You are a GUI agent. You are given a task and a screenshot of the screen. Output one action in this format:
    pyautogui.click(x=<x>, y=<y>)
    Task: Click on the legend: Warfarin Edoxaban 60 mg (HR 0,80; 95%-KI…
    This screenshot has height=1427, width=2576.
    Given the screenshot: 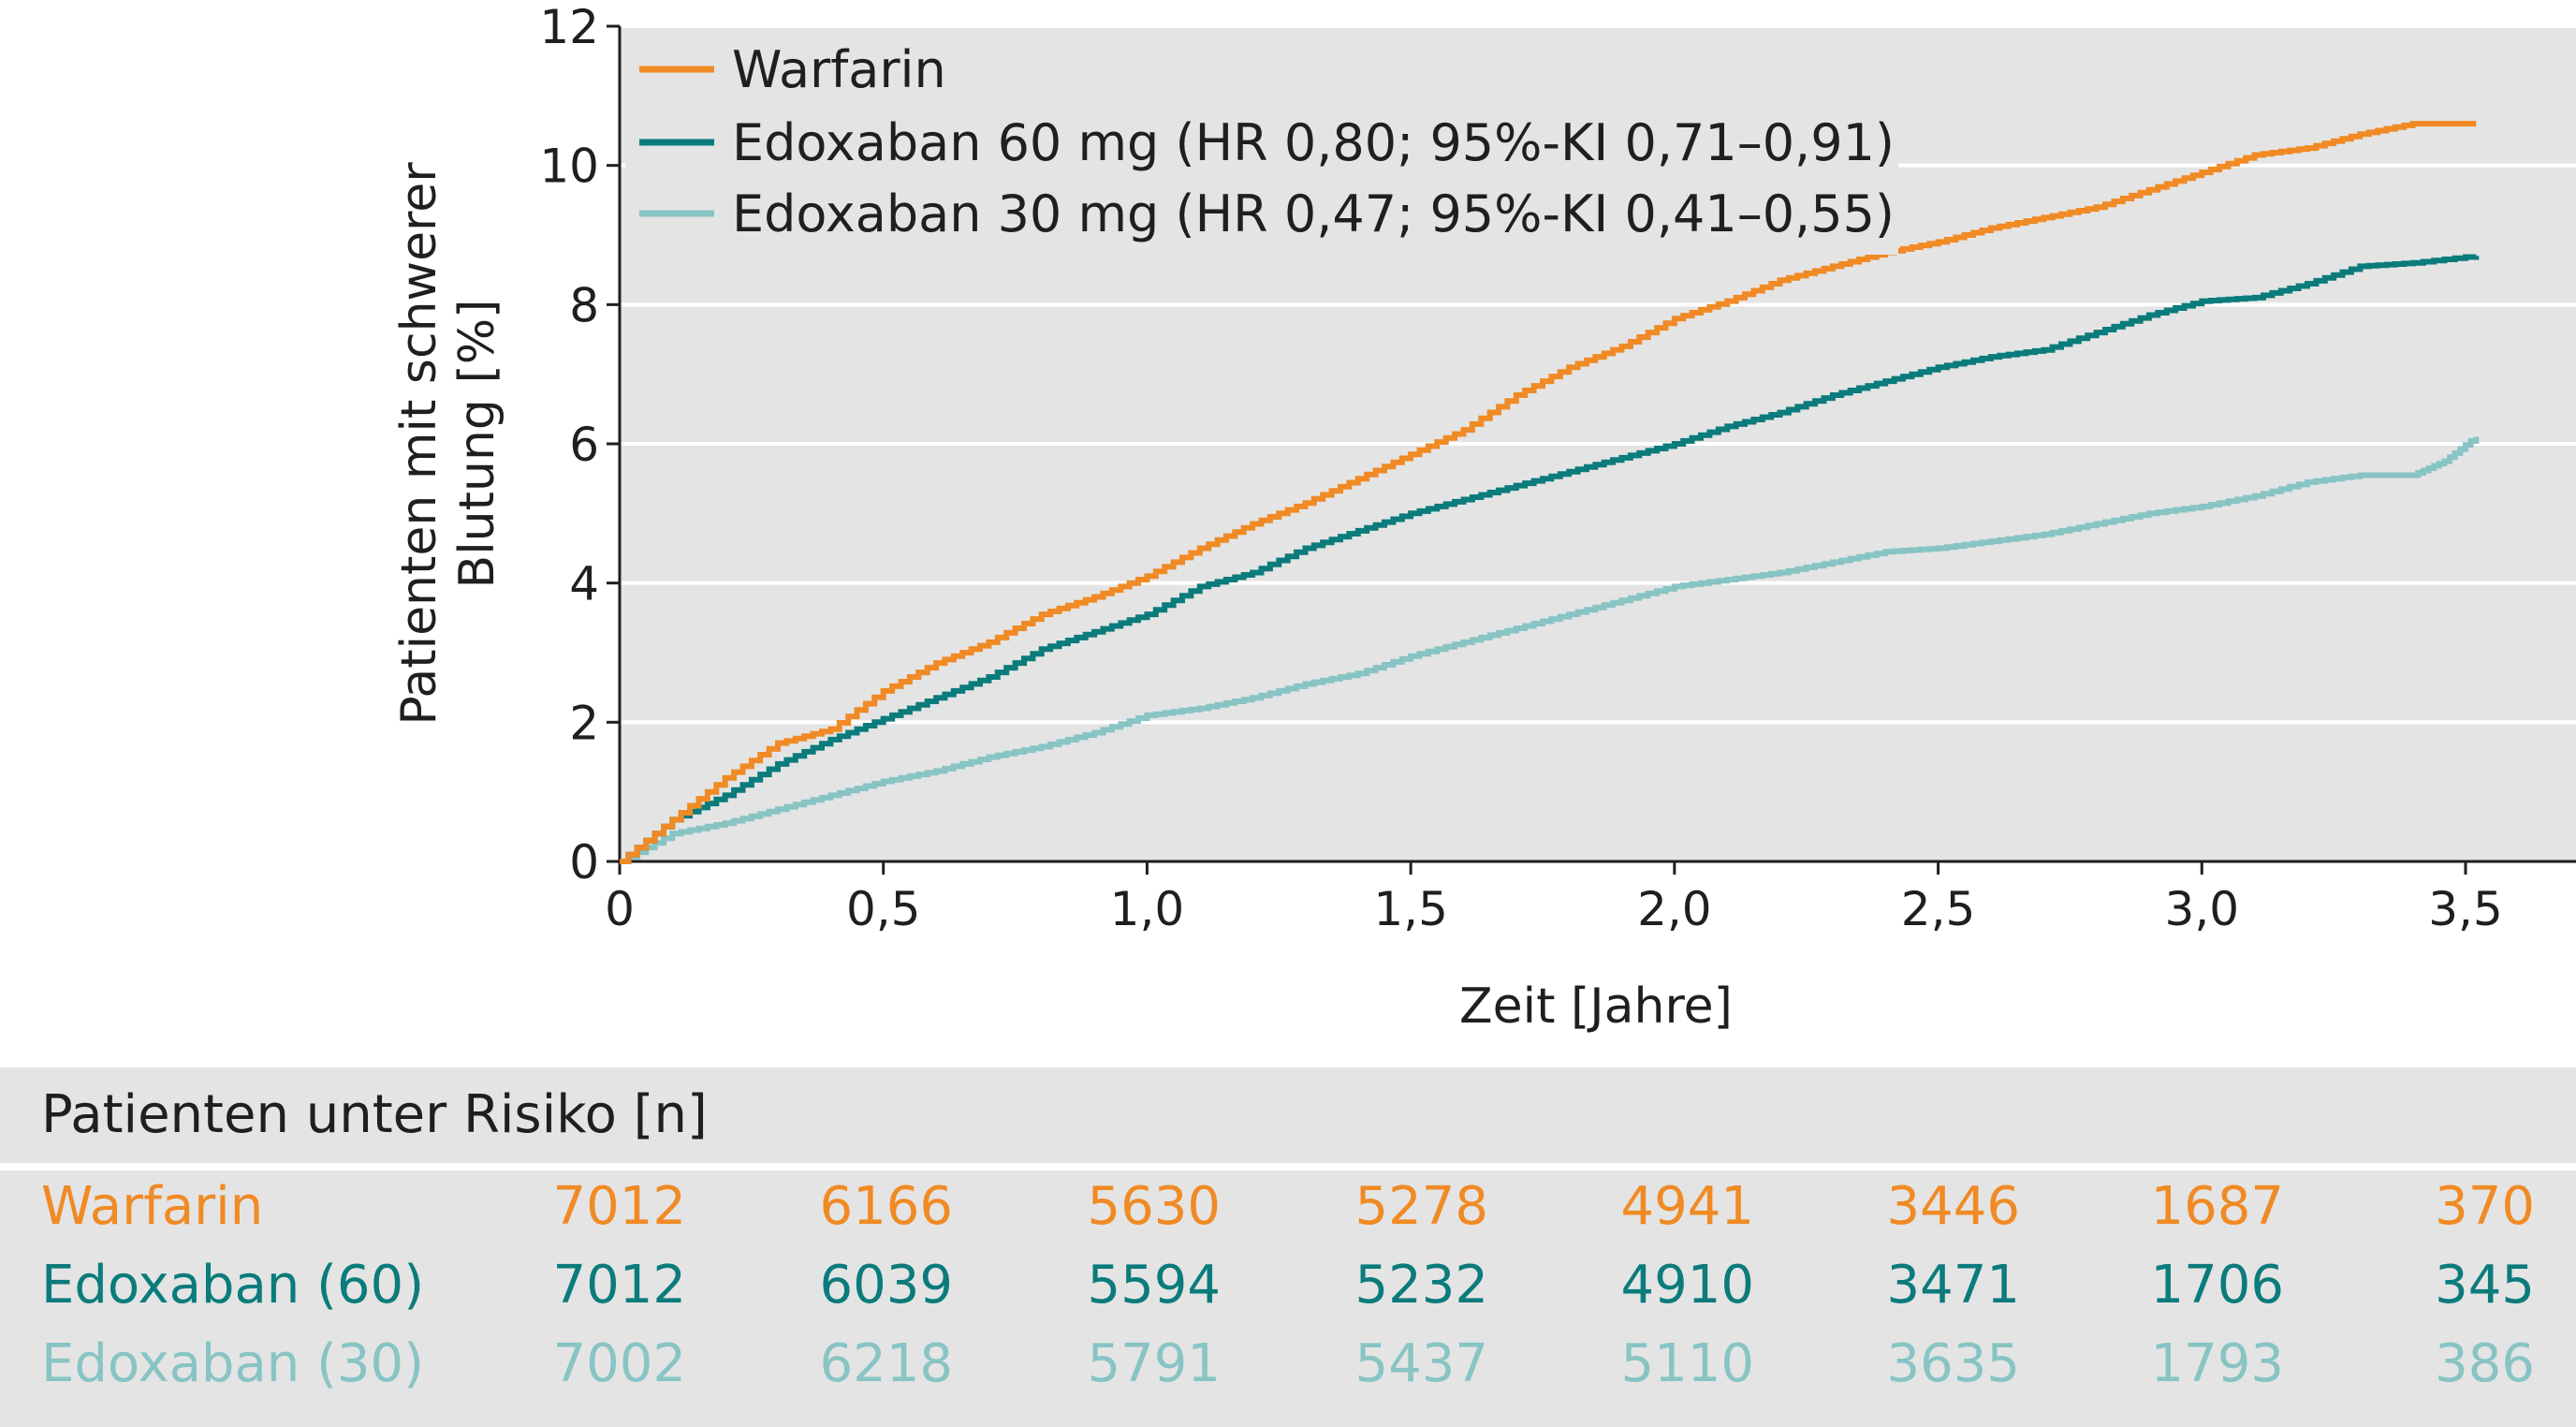 What is the action you would take?
    pyautogui.click(x=1261, y=142)
    